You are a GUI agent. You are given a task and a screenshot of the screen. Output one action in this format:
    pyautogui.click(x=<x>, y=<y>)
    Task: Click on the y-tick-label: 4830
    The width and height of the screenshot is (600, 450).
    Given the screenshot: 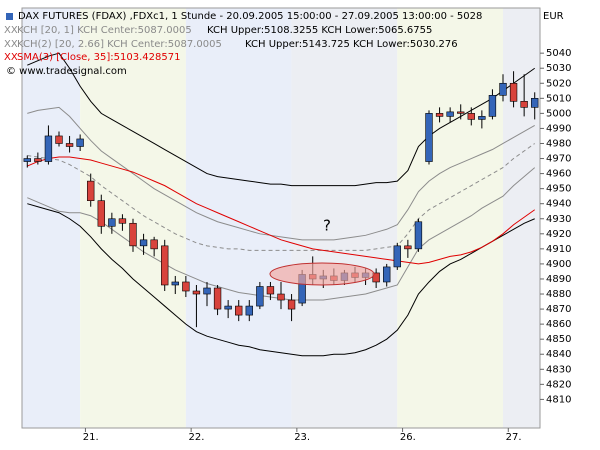 What is the action you would take?
    pyautogui.click(x=558, y=369)
    